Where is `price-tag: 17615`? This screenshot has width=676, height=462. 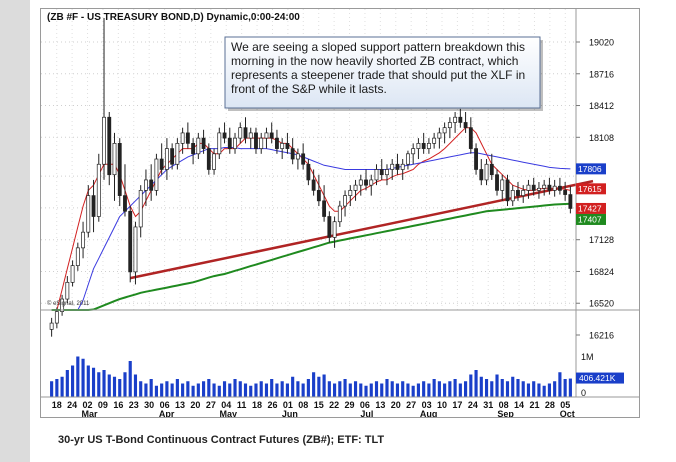
price-tag: 17615 is located at coordinates (591, 189).